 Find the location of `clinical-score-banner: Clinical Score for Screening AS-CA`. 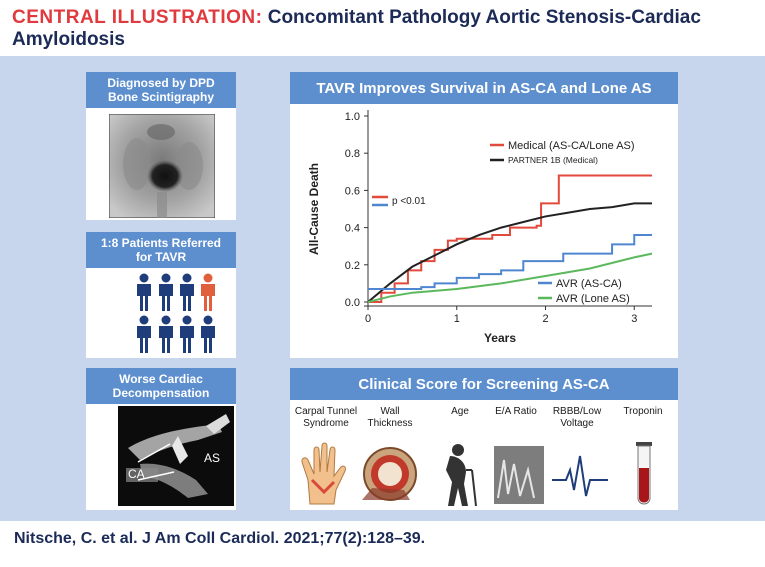

clinical-score-banner: Clinical Score for Screening AS-CA is located at coordinates (484, 384).